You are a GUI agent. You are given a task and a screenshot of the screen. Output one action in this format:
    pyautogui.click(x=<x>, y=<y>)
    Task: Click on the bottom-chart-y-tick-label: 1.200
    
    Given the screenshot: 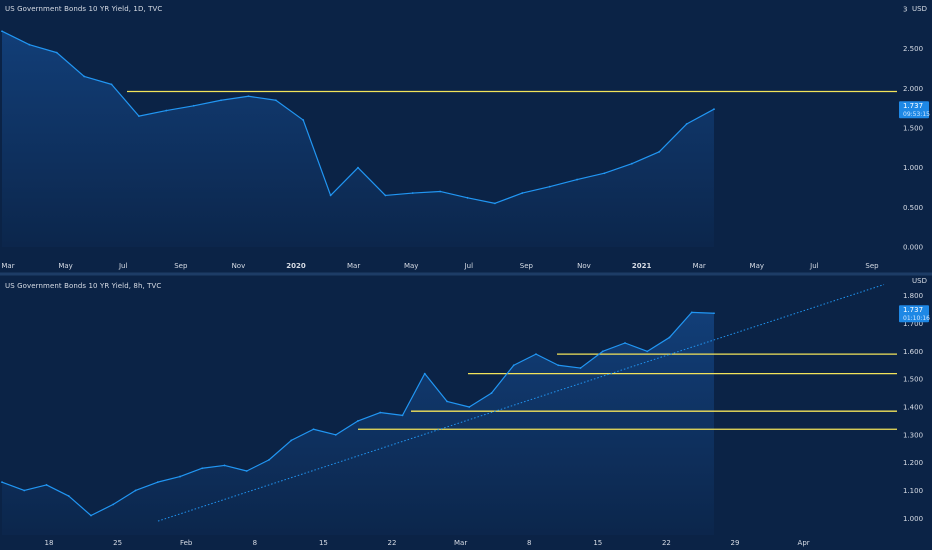 What is the action you would take?
    pyautogui.click(x=913, y=463)
    